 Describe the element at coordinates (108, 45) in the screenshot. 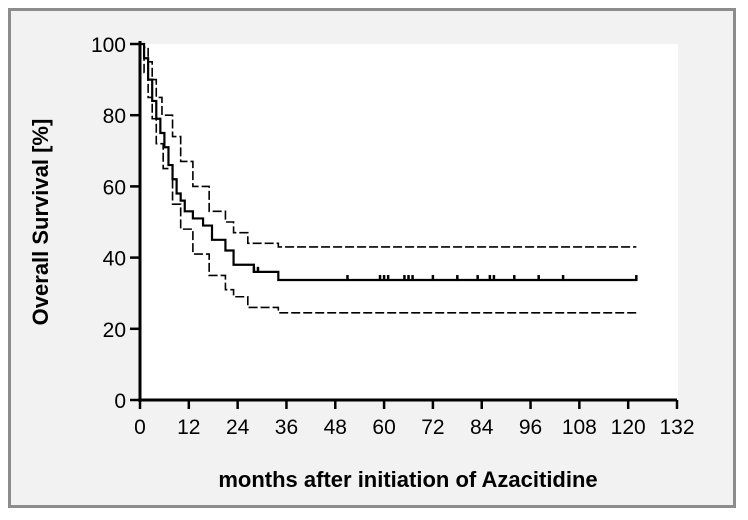

I see `y-tick-label: 100` at that location.